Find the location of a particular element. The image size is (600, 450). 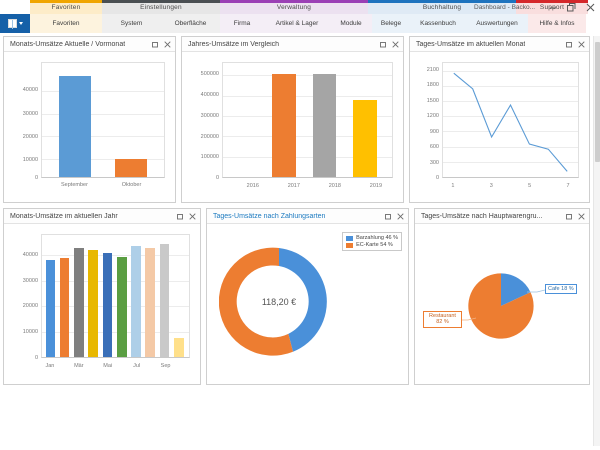

sub-tab-label: Kassenbuch is located at coordinates (438, 23).